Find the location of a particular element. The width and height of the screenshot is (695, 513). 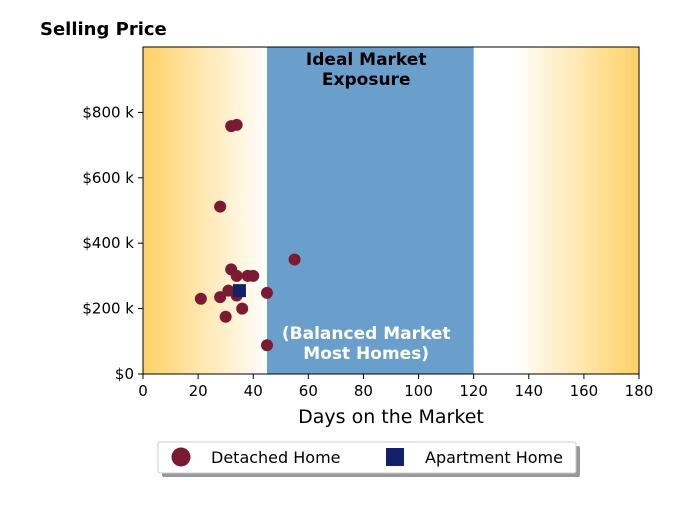

legend-label-apartment: Apartment Home is located at coordinates (494, 457).